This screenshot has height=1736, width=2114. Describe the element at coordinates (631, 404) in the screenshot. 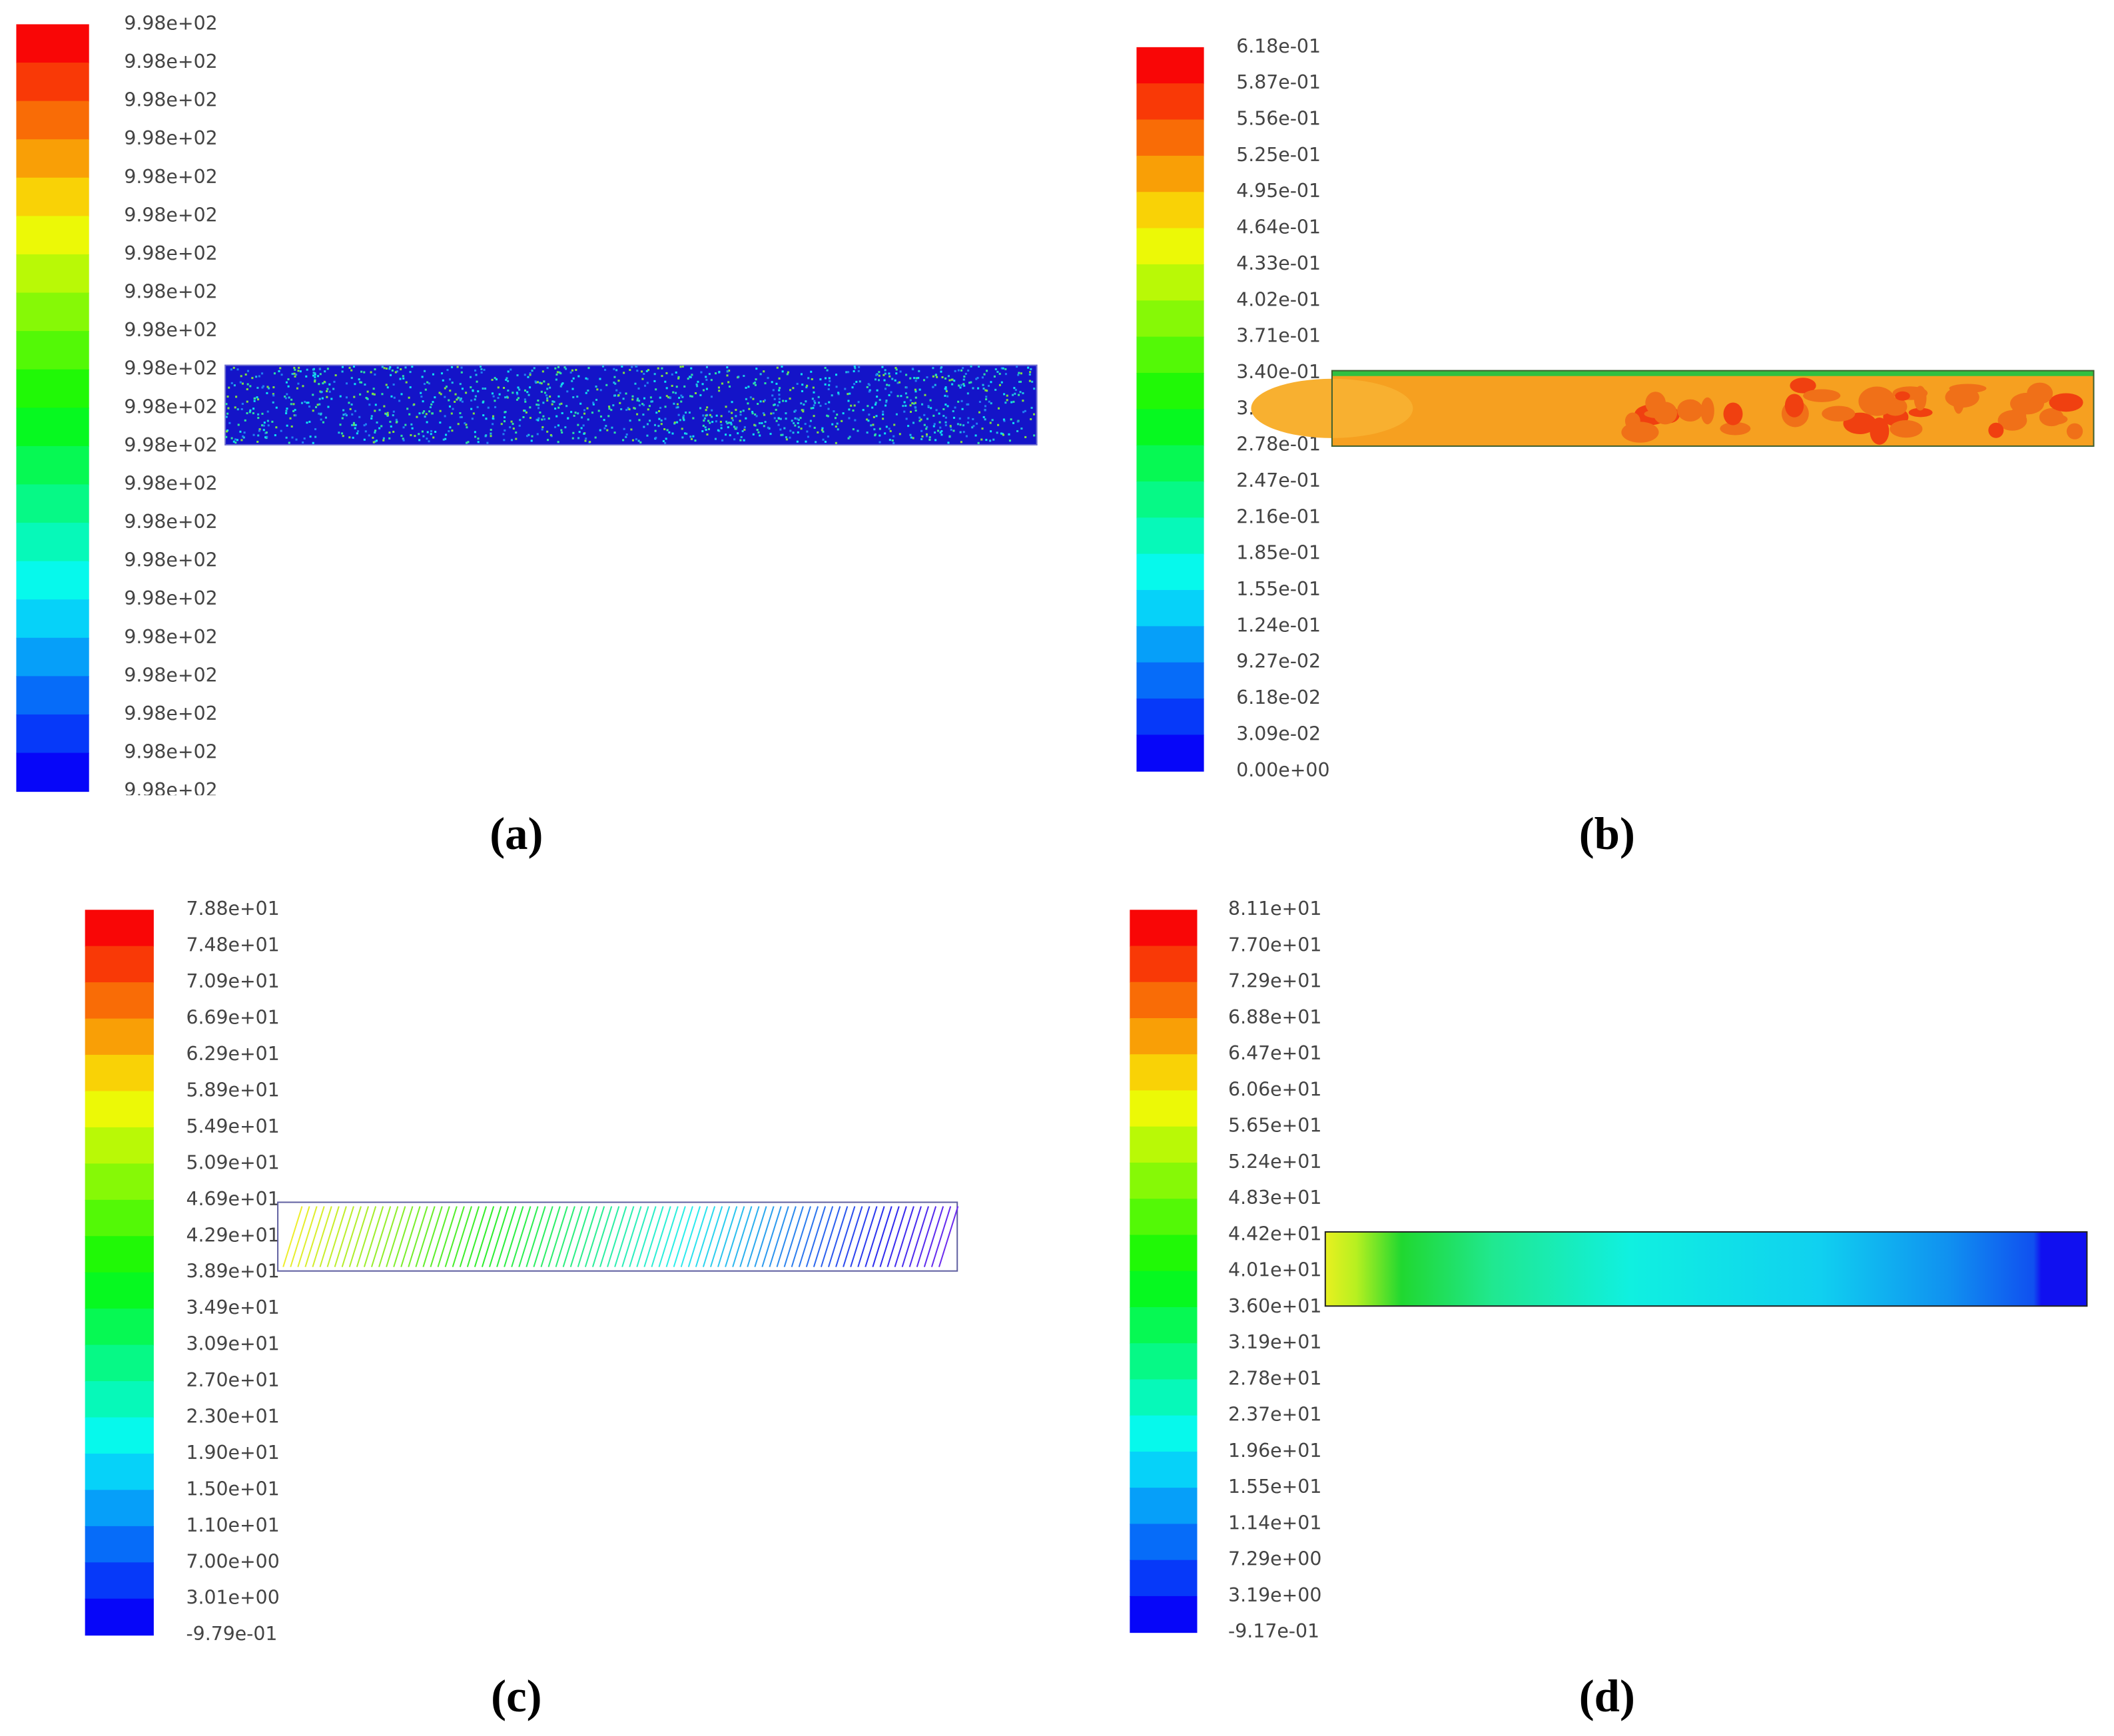

I see `contour-domain` at that location.